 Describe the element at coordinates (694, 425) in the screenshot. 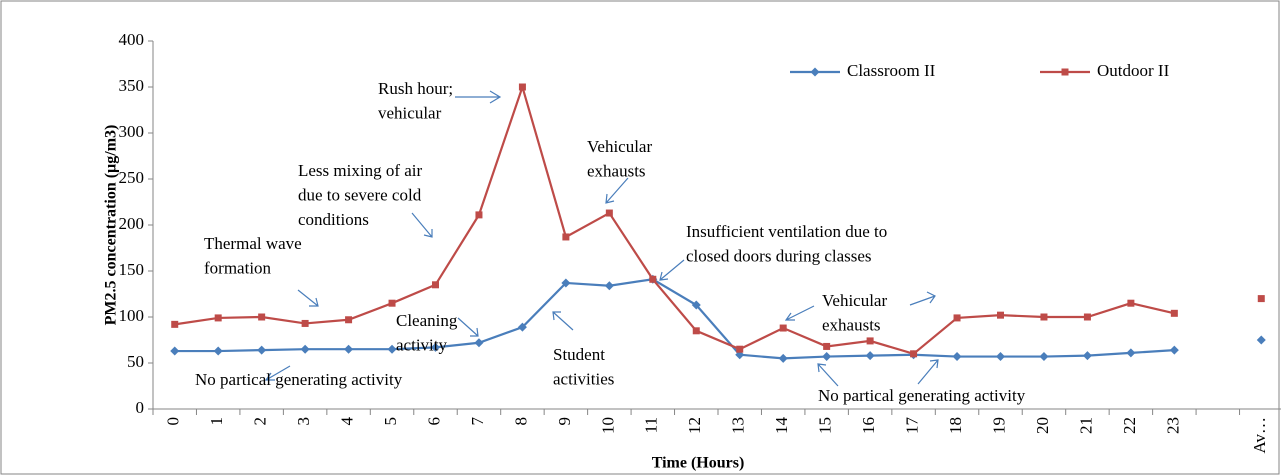

I see `x-tick-label: 12` at that location.